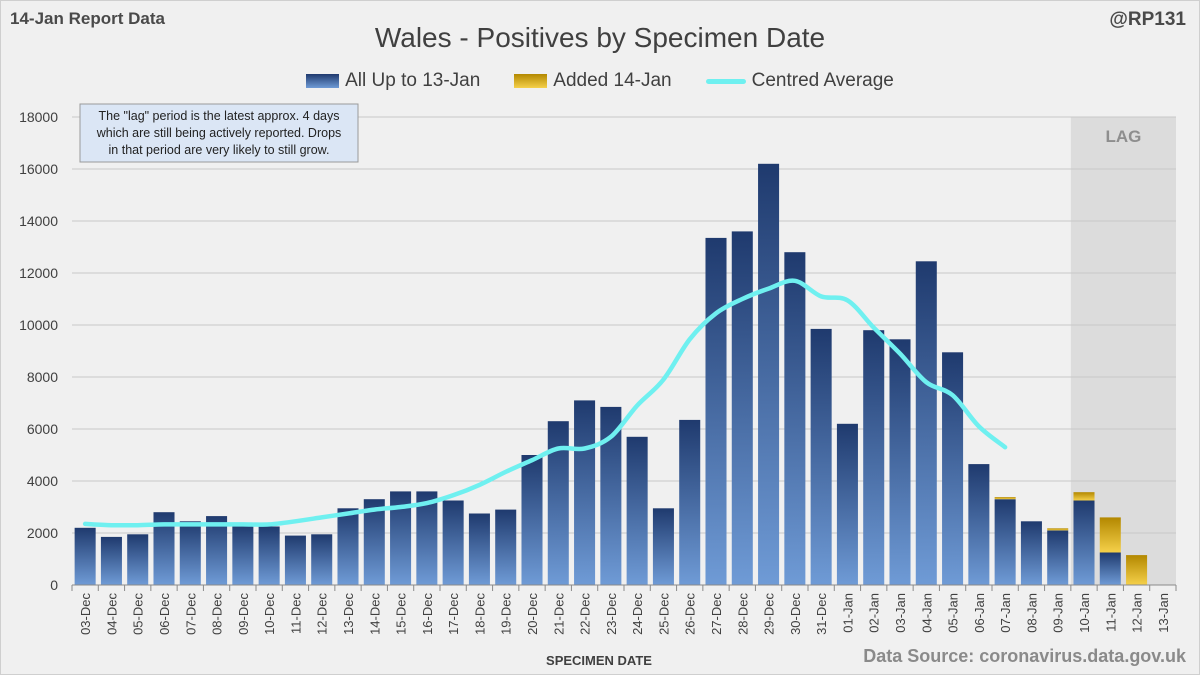 The width and height of the screenshot is (1200, 675). Describe the element at coordinates (532, 520) in the screenshot. I see `bar-all-20-Dec` at that location.